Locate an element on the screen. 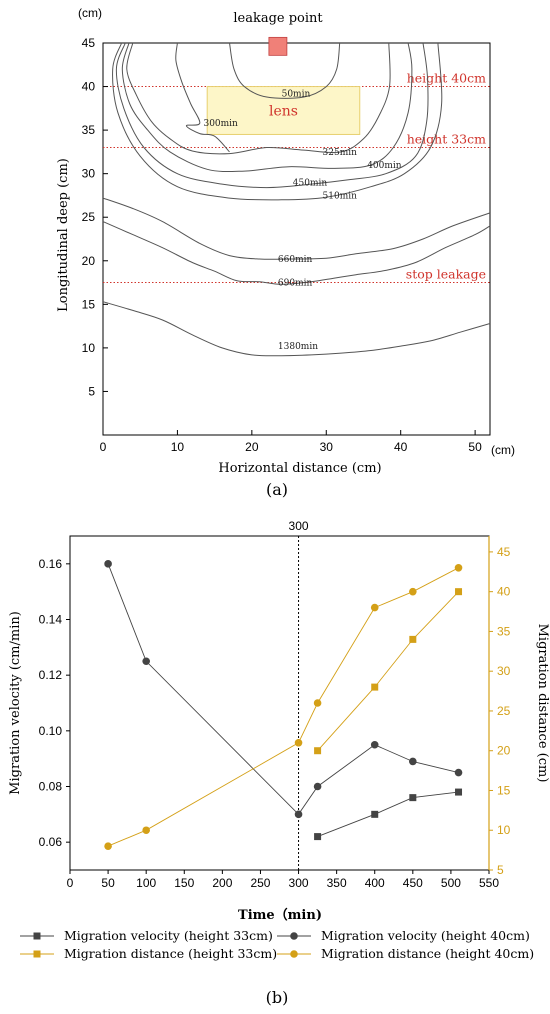  contour-label-50min: 50min is located at coordinates (296, 95).